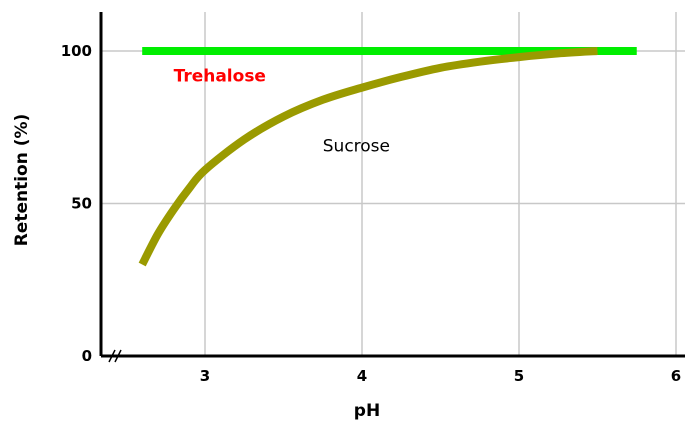 The height and width of the screenshot is (421, 685). What do you see at coordinates (205, 376) in the screenshot?
I see `x-tick-label: 3` at bounding box center [205, 376].